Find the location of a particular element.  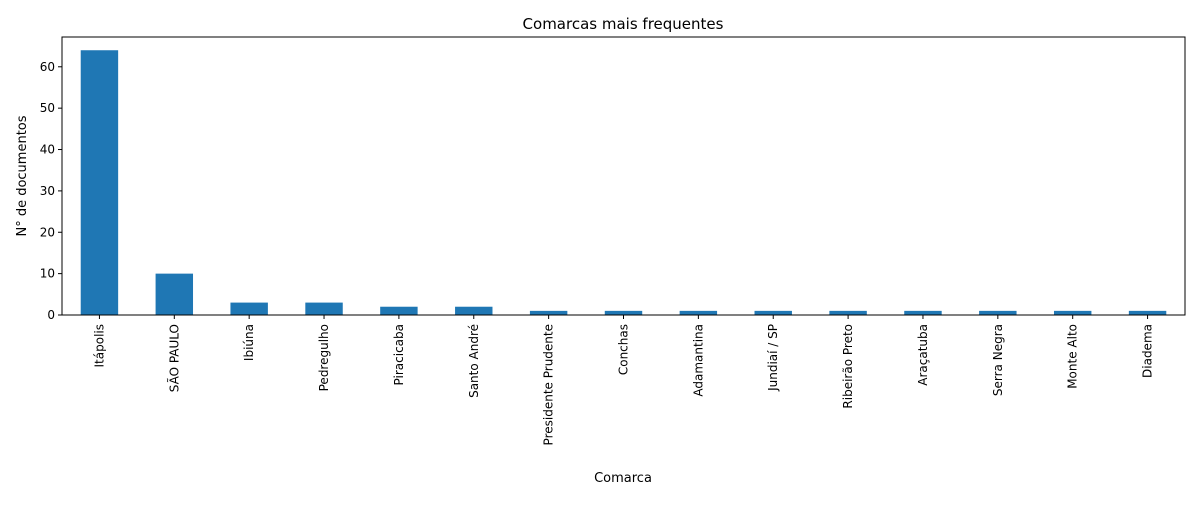

x-tick-label-12: Serra Negra is located at coordinates (998, 360).